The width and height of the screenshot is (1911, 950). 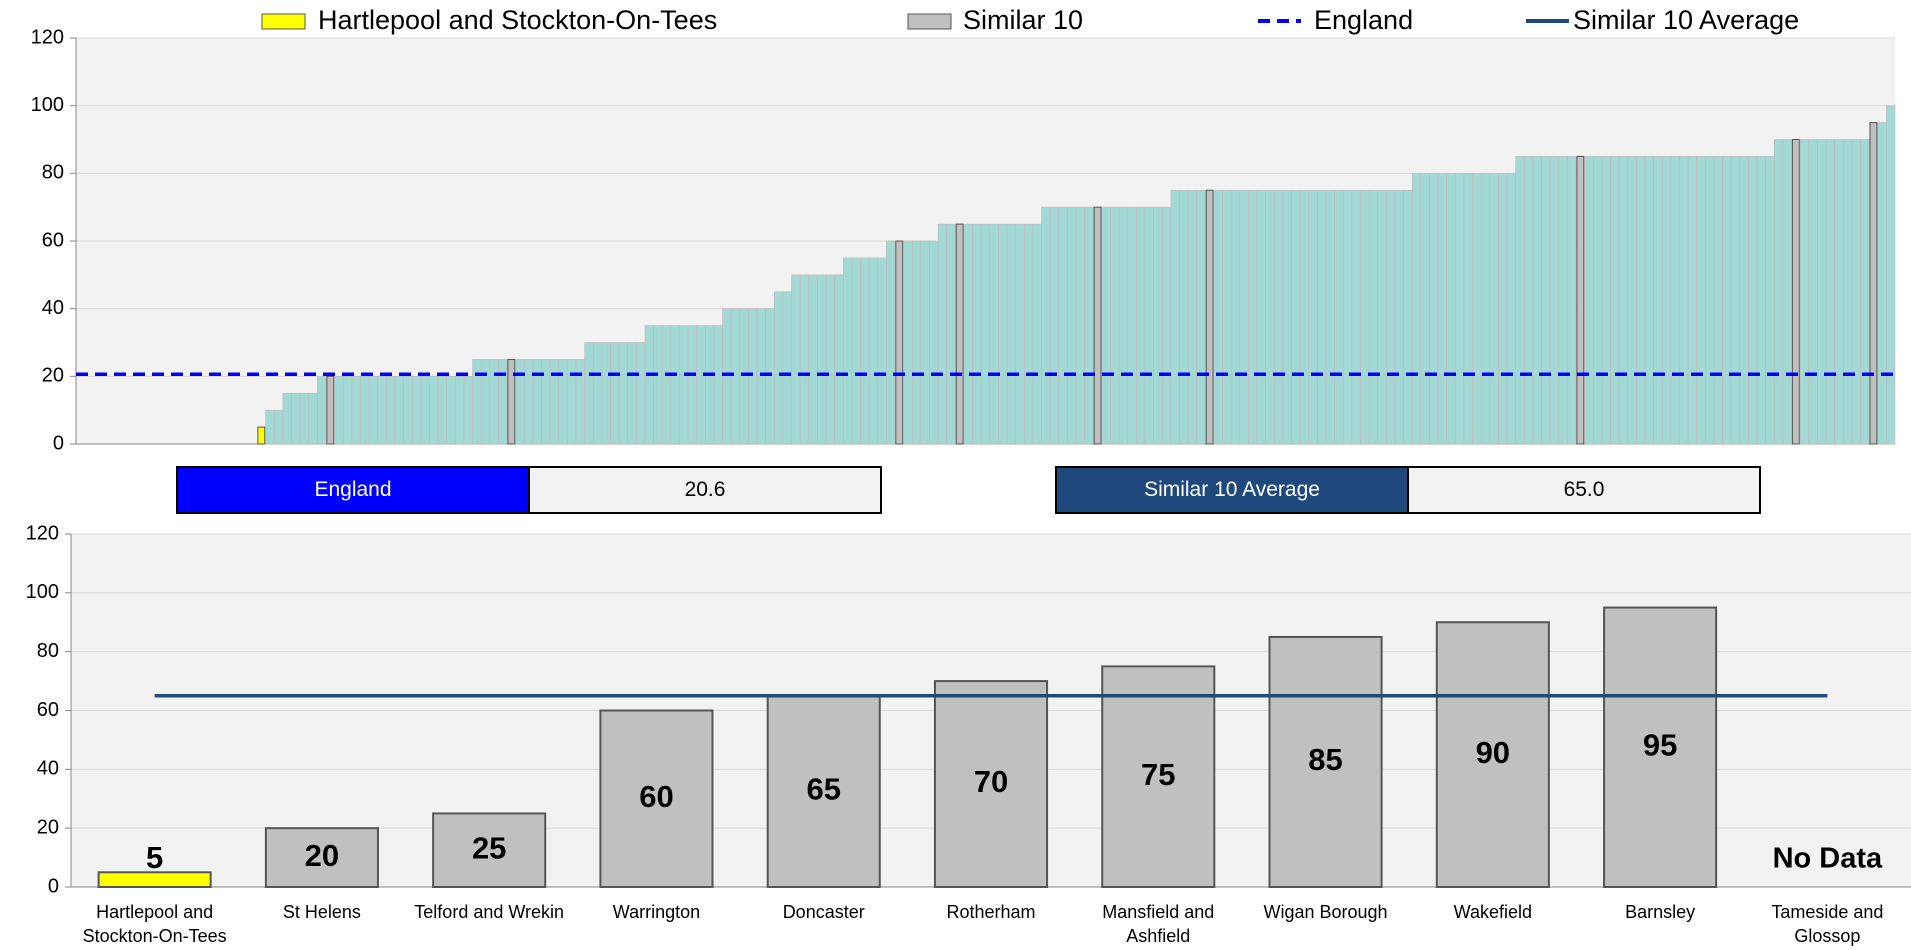 I want to click on legend-label: Similar 10 Average, so click(x=1686, y=20).